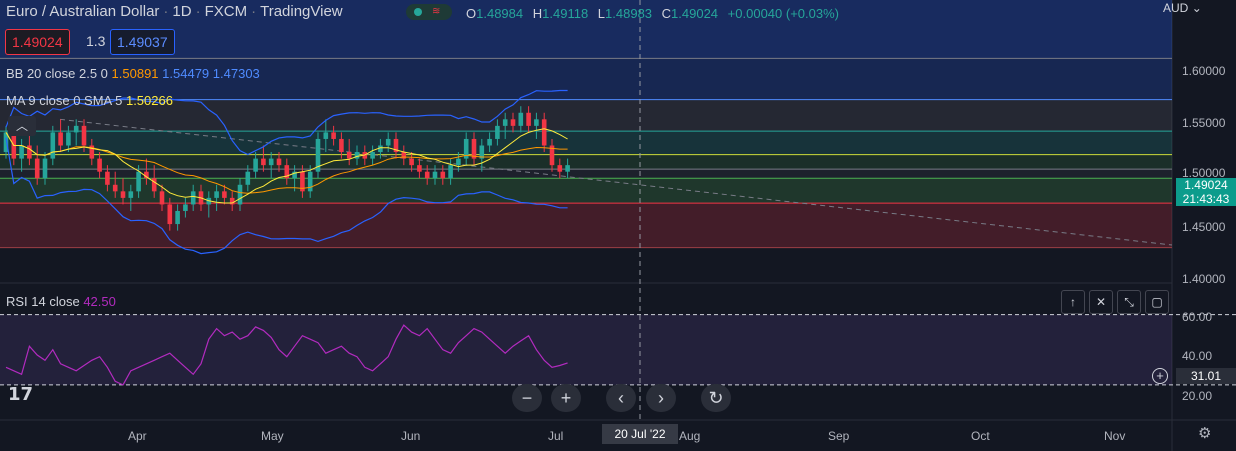 The height and width of the screenshot is (451, 1236). I want to click on y-tick: 1.45000, so click(1204, 227).